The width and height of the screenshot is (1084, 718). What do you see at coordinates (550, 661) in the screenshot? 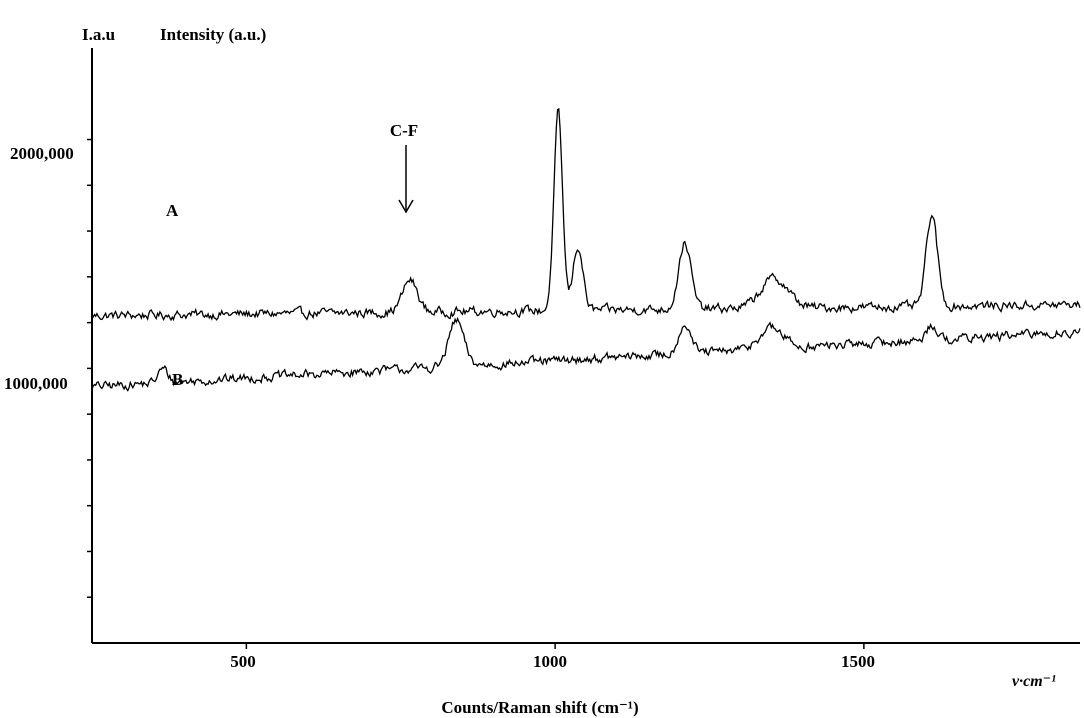
I see `x-tick-label-1000: 1000` at bounding box center [550, 661].